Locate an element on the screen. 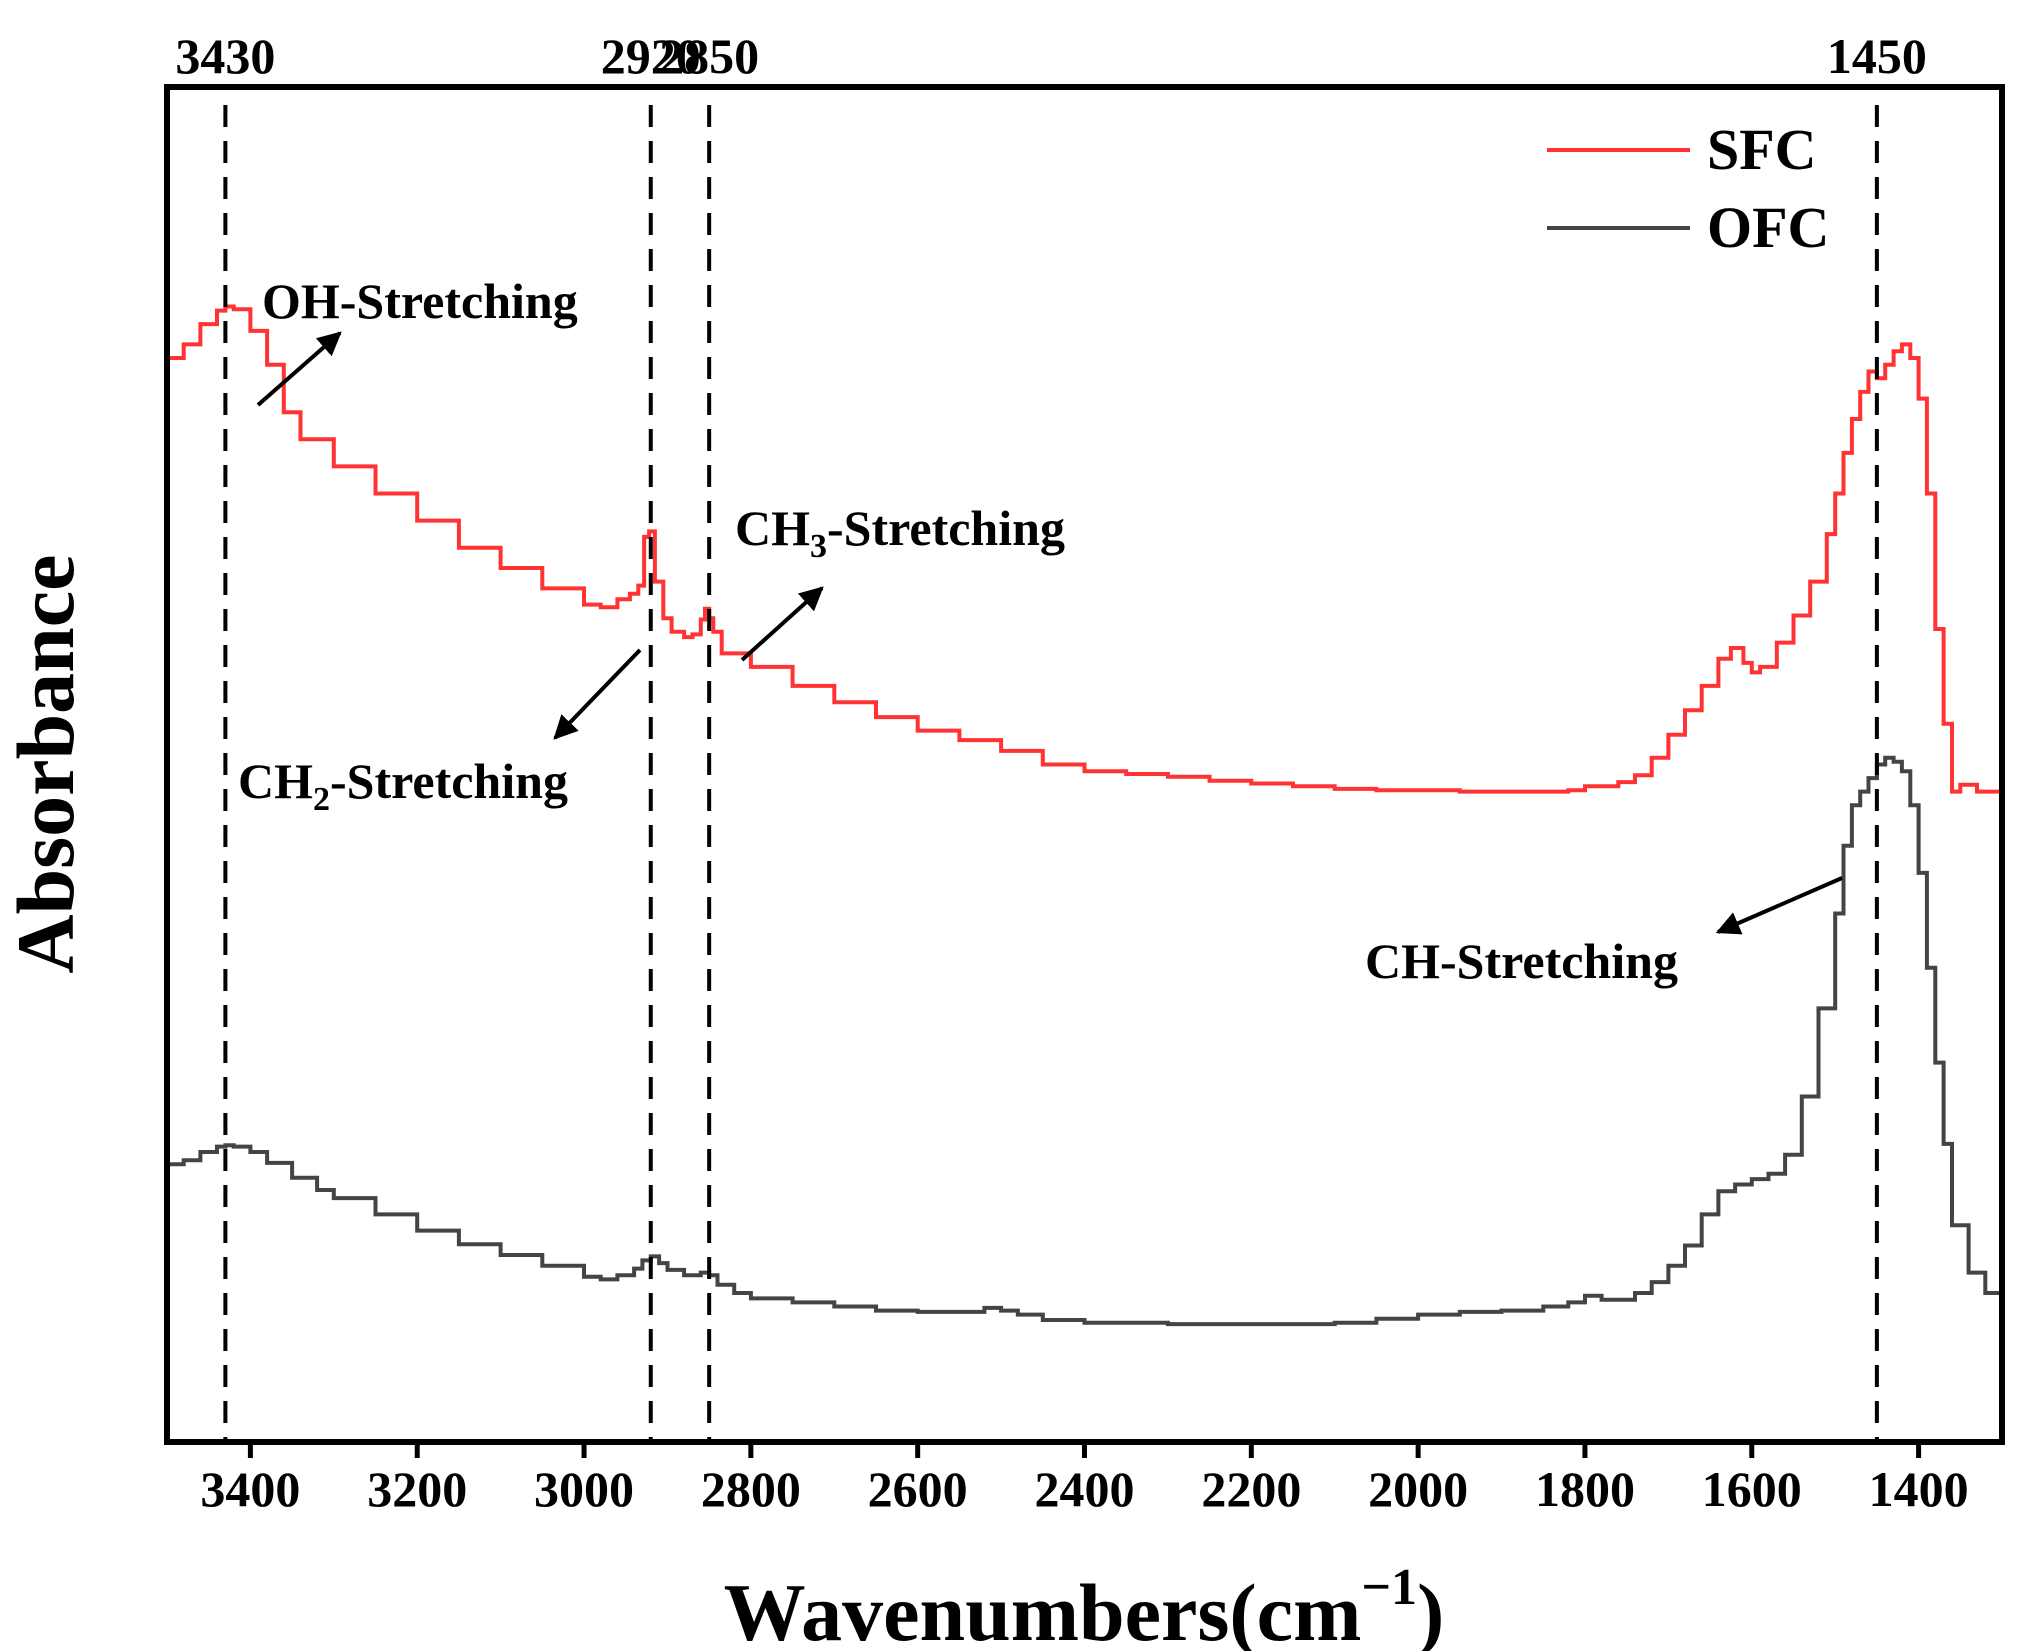 Image resolution: width=2026 pixels, height=1651 pixels. x-tick-label-2800: 2800 is located at coordinates (751, 1489).